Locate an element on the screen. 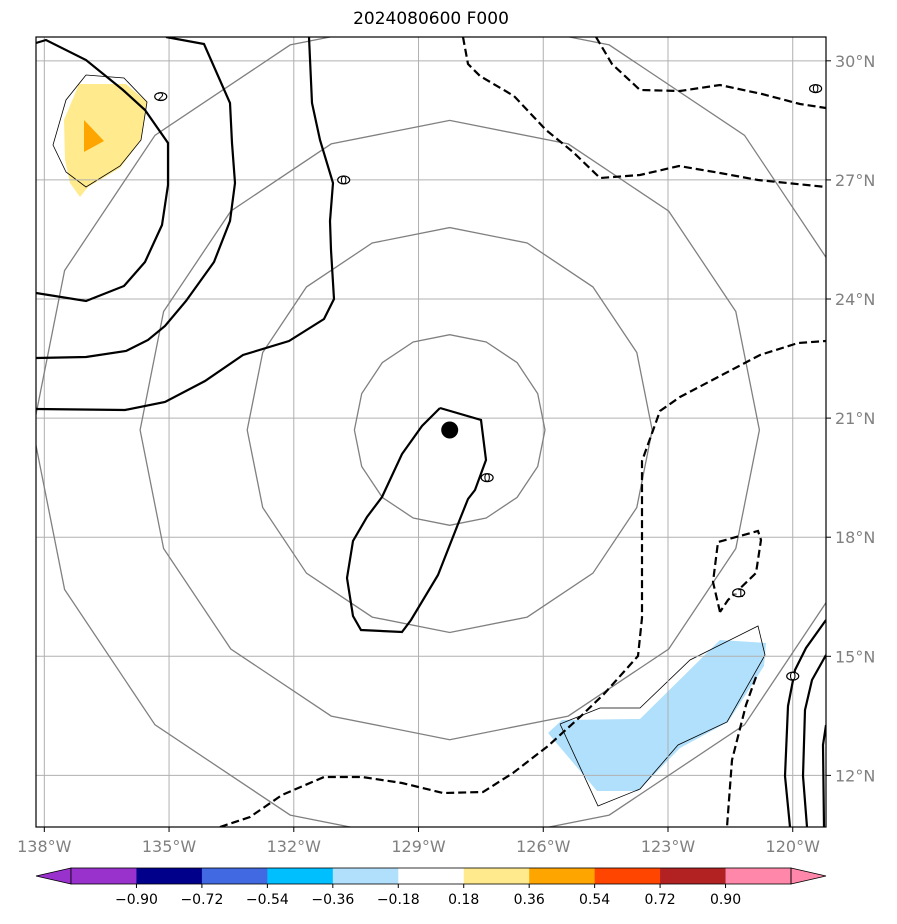 This screenshot has width=897, height=924. lat-tick-label: 27°N is located at coordinates (855, 180).